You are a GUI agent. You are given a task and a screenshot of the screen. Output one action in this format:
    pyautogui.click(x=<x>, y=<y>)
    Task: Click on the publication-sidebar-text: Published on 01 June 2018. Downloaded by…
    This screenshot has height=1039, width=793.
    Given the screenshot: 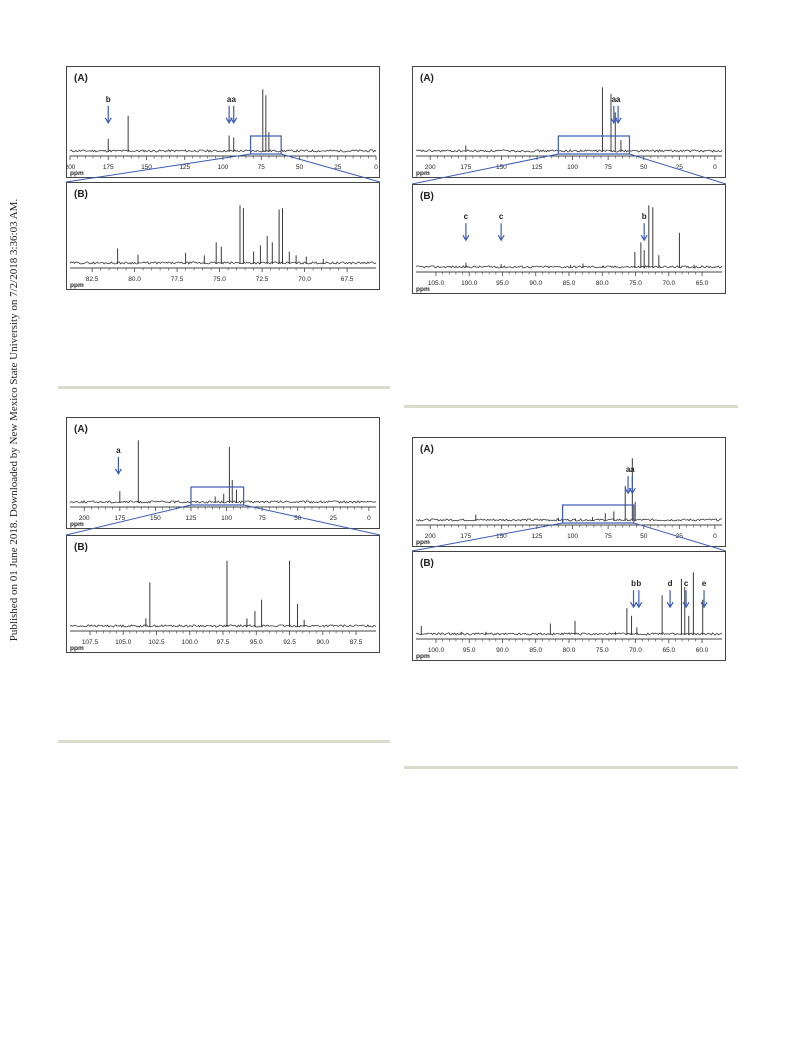 What is the action you would take?
    pyautogui.click(x=14, y=420)
    